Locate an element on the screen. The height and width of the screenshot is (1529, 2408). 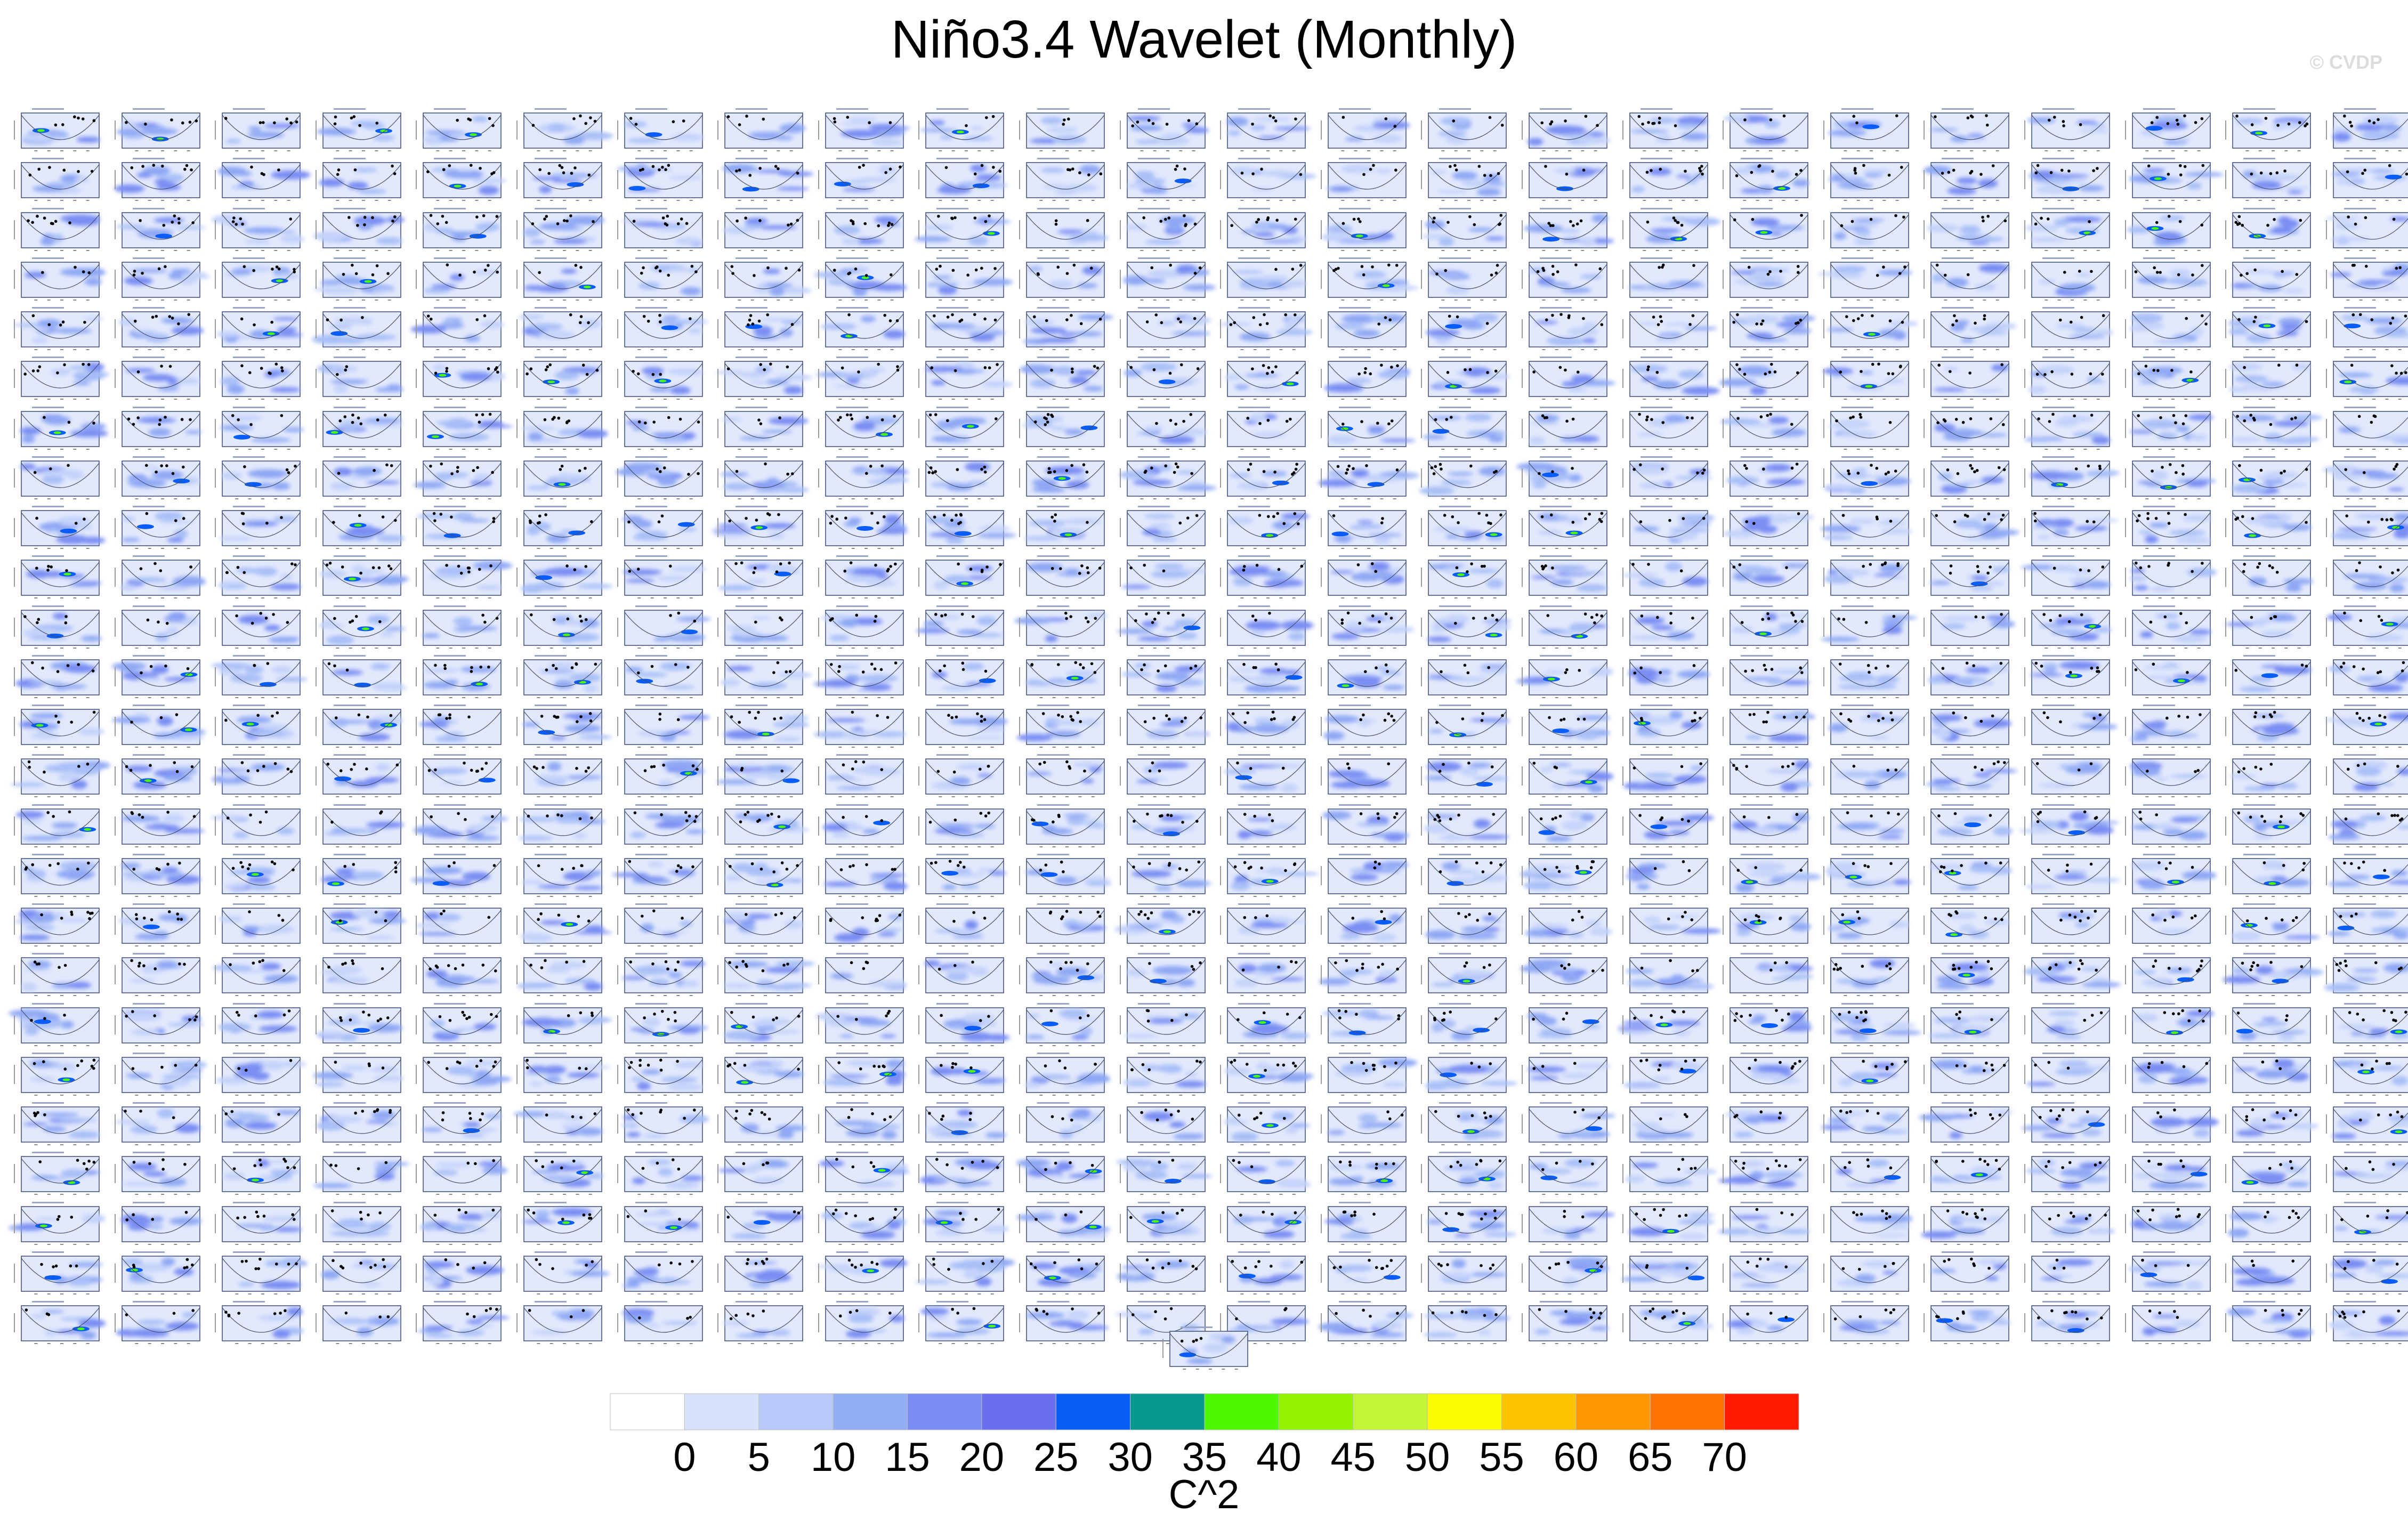
watermark: © CVDP is located at coordinates (2346, 62).